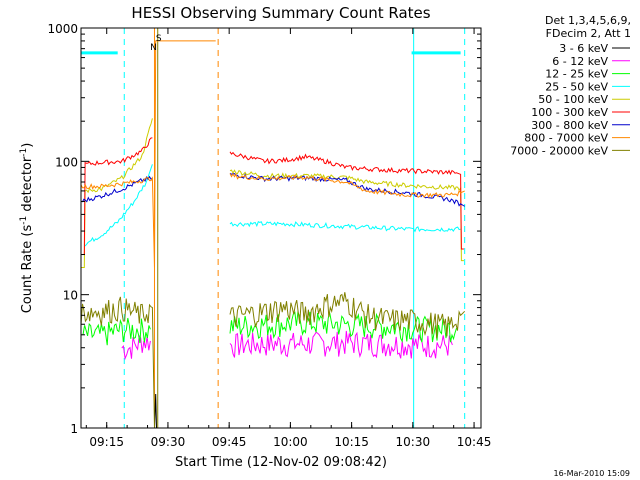 The height and width of the screenshot is (480, 640). What do you see at coordinates (413, 442) in the screenshot?
I see `x-tick-label-10-30: 10:30` at bounding box center [413, 442].